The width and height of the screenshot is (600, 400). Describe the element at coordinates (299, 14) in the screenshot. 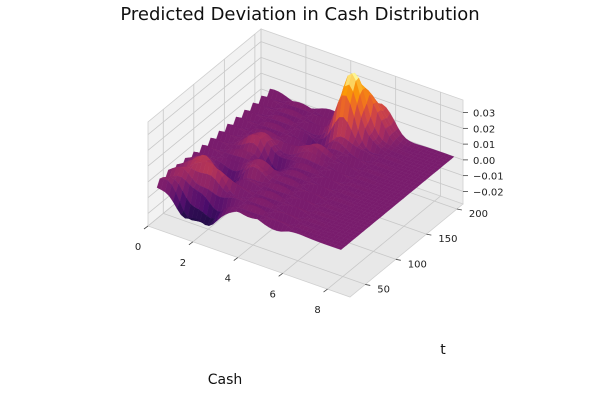

I see `chart-title: Predicted Deviation in Cash Distribution` at that location.